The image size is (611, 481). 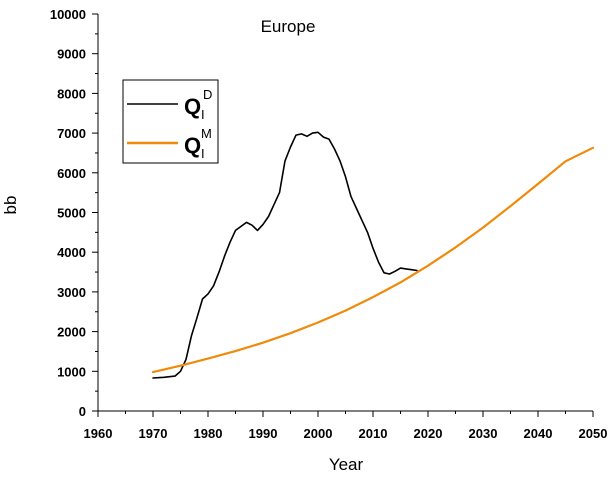 I want to click on y-tick-label: 7000, so click(x=71, y=133).